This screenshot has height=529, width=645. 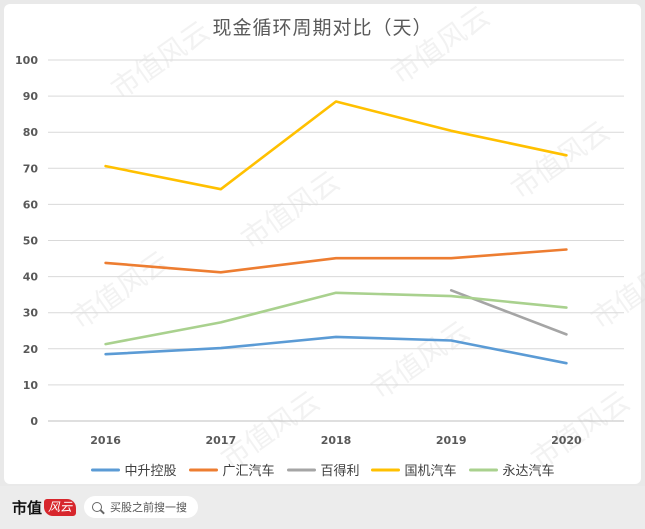 What do you see at coordinates (31, 313) in the screenshot?
I see `y-tick-label: 30` at bounding box center [31, 313].